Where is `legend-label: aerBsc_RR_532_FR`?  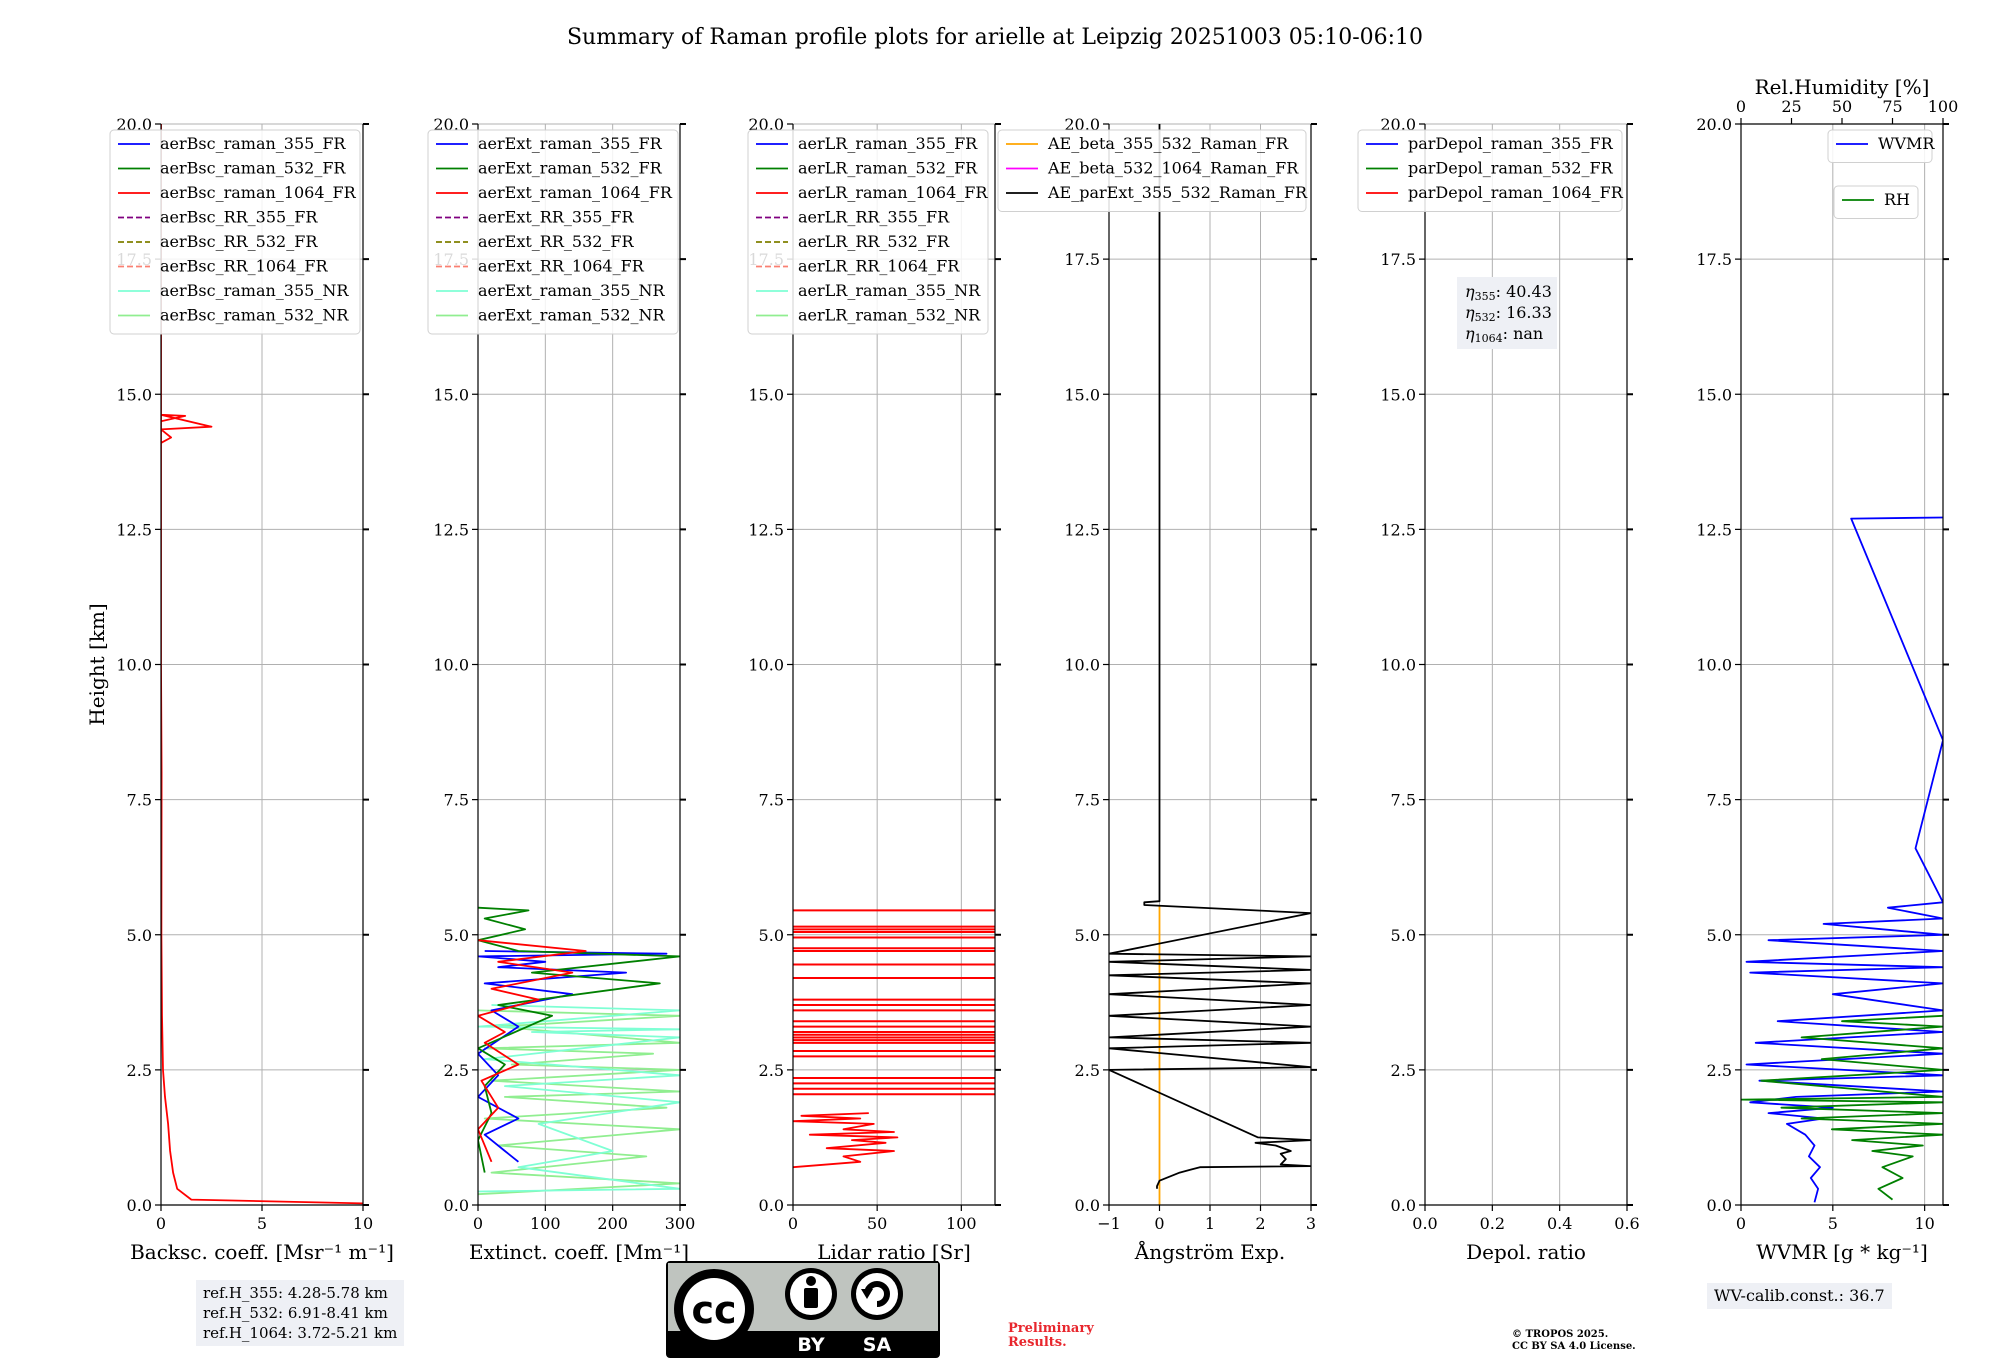 legend-label: aerBsc_RR_532_FR is located at coordinates (239, 241).